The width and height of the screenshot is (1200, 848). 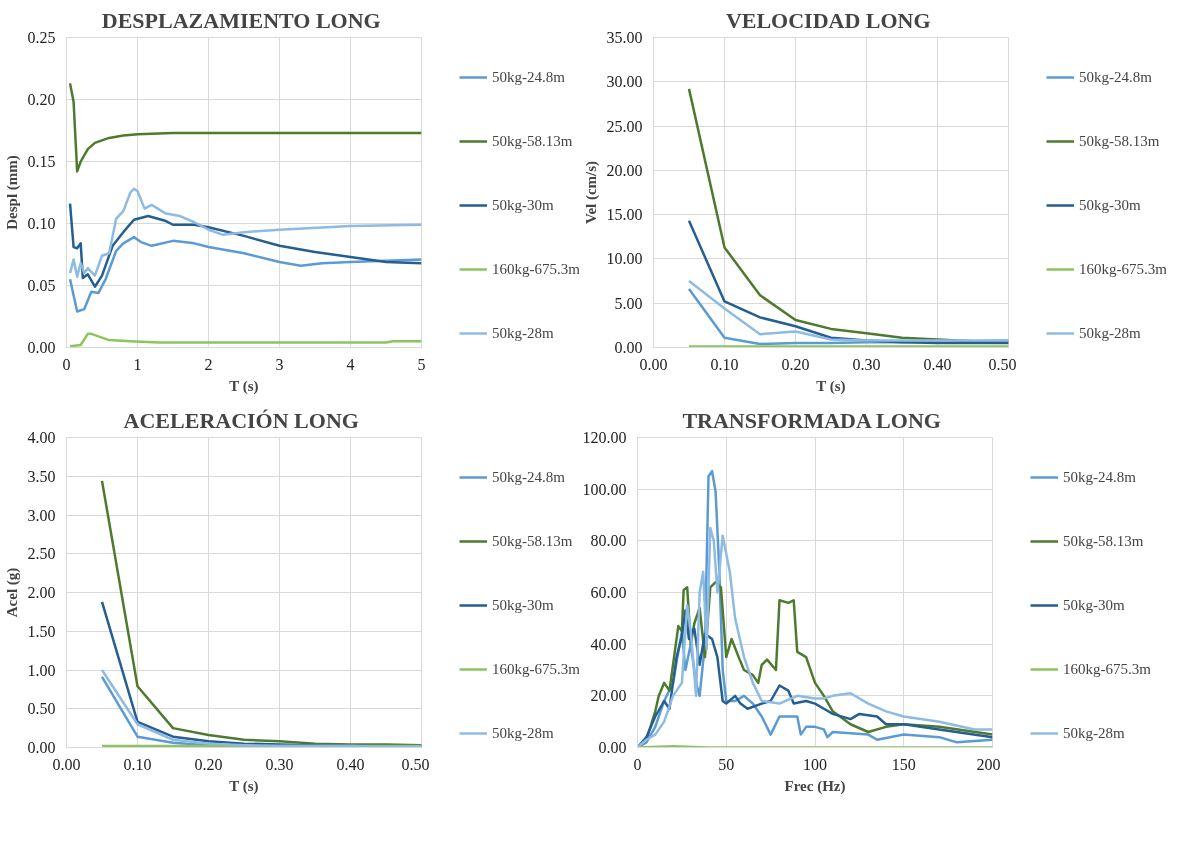 What do you see at coordinates (41, 670) in the screenshot?
I see `y-tick-label: 1.00` at bounding box center [41, 670].